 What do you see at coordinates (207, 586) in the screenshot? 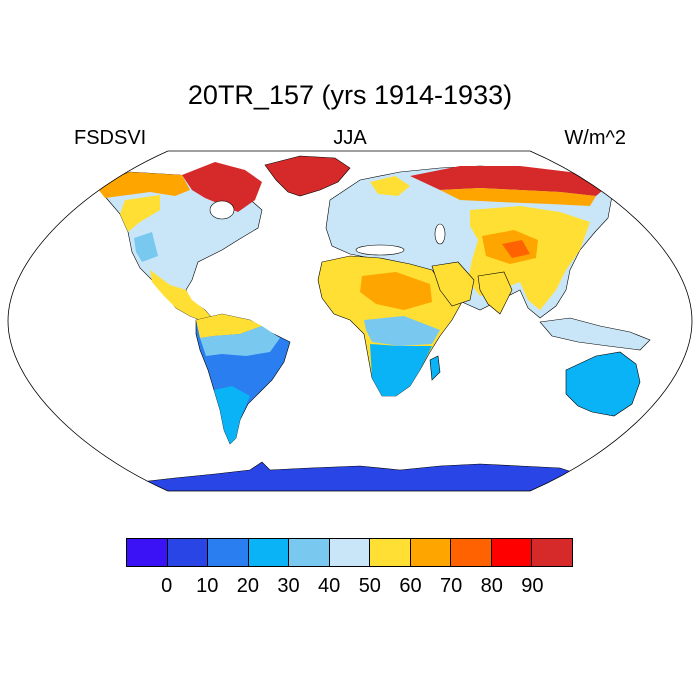
I see `colorbar-tick-label: 10` at bounding box center [207, 586].